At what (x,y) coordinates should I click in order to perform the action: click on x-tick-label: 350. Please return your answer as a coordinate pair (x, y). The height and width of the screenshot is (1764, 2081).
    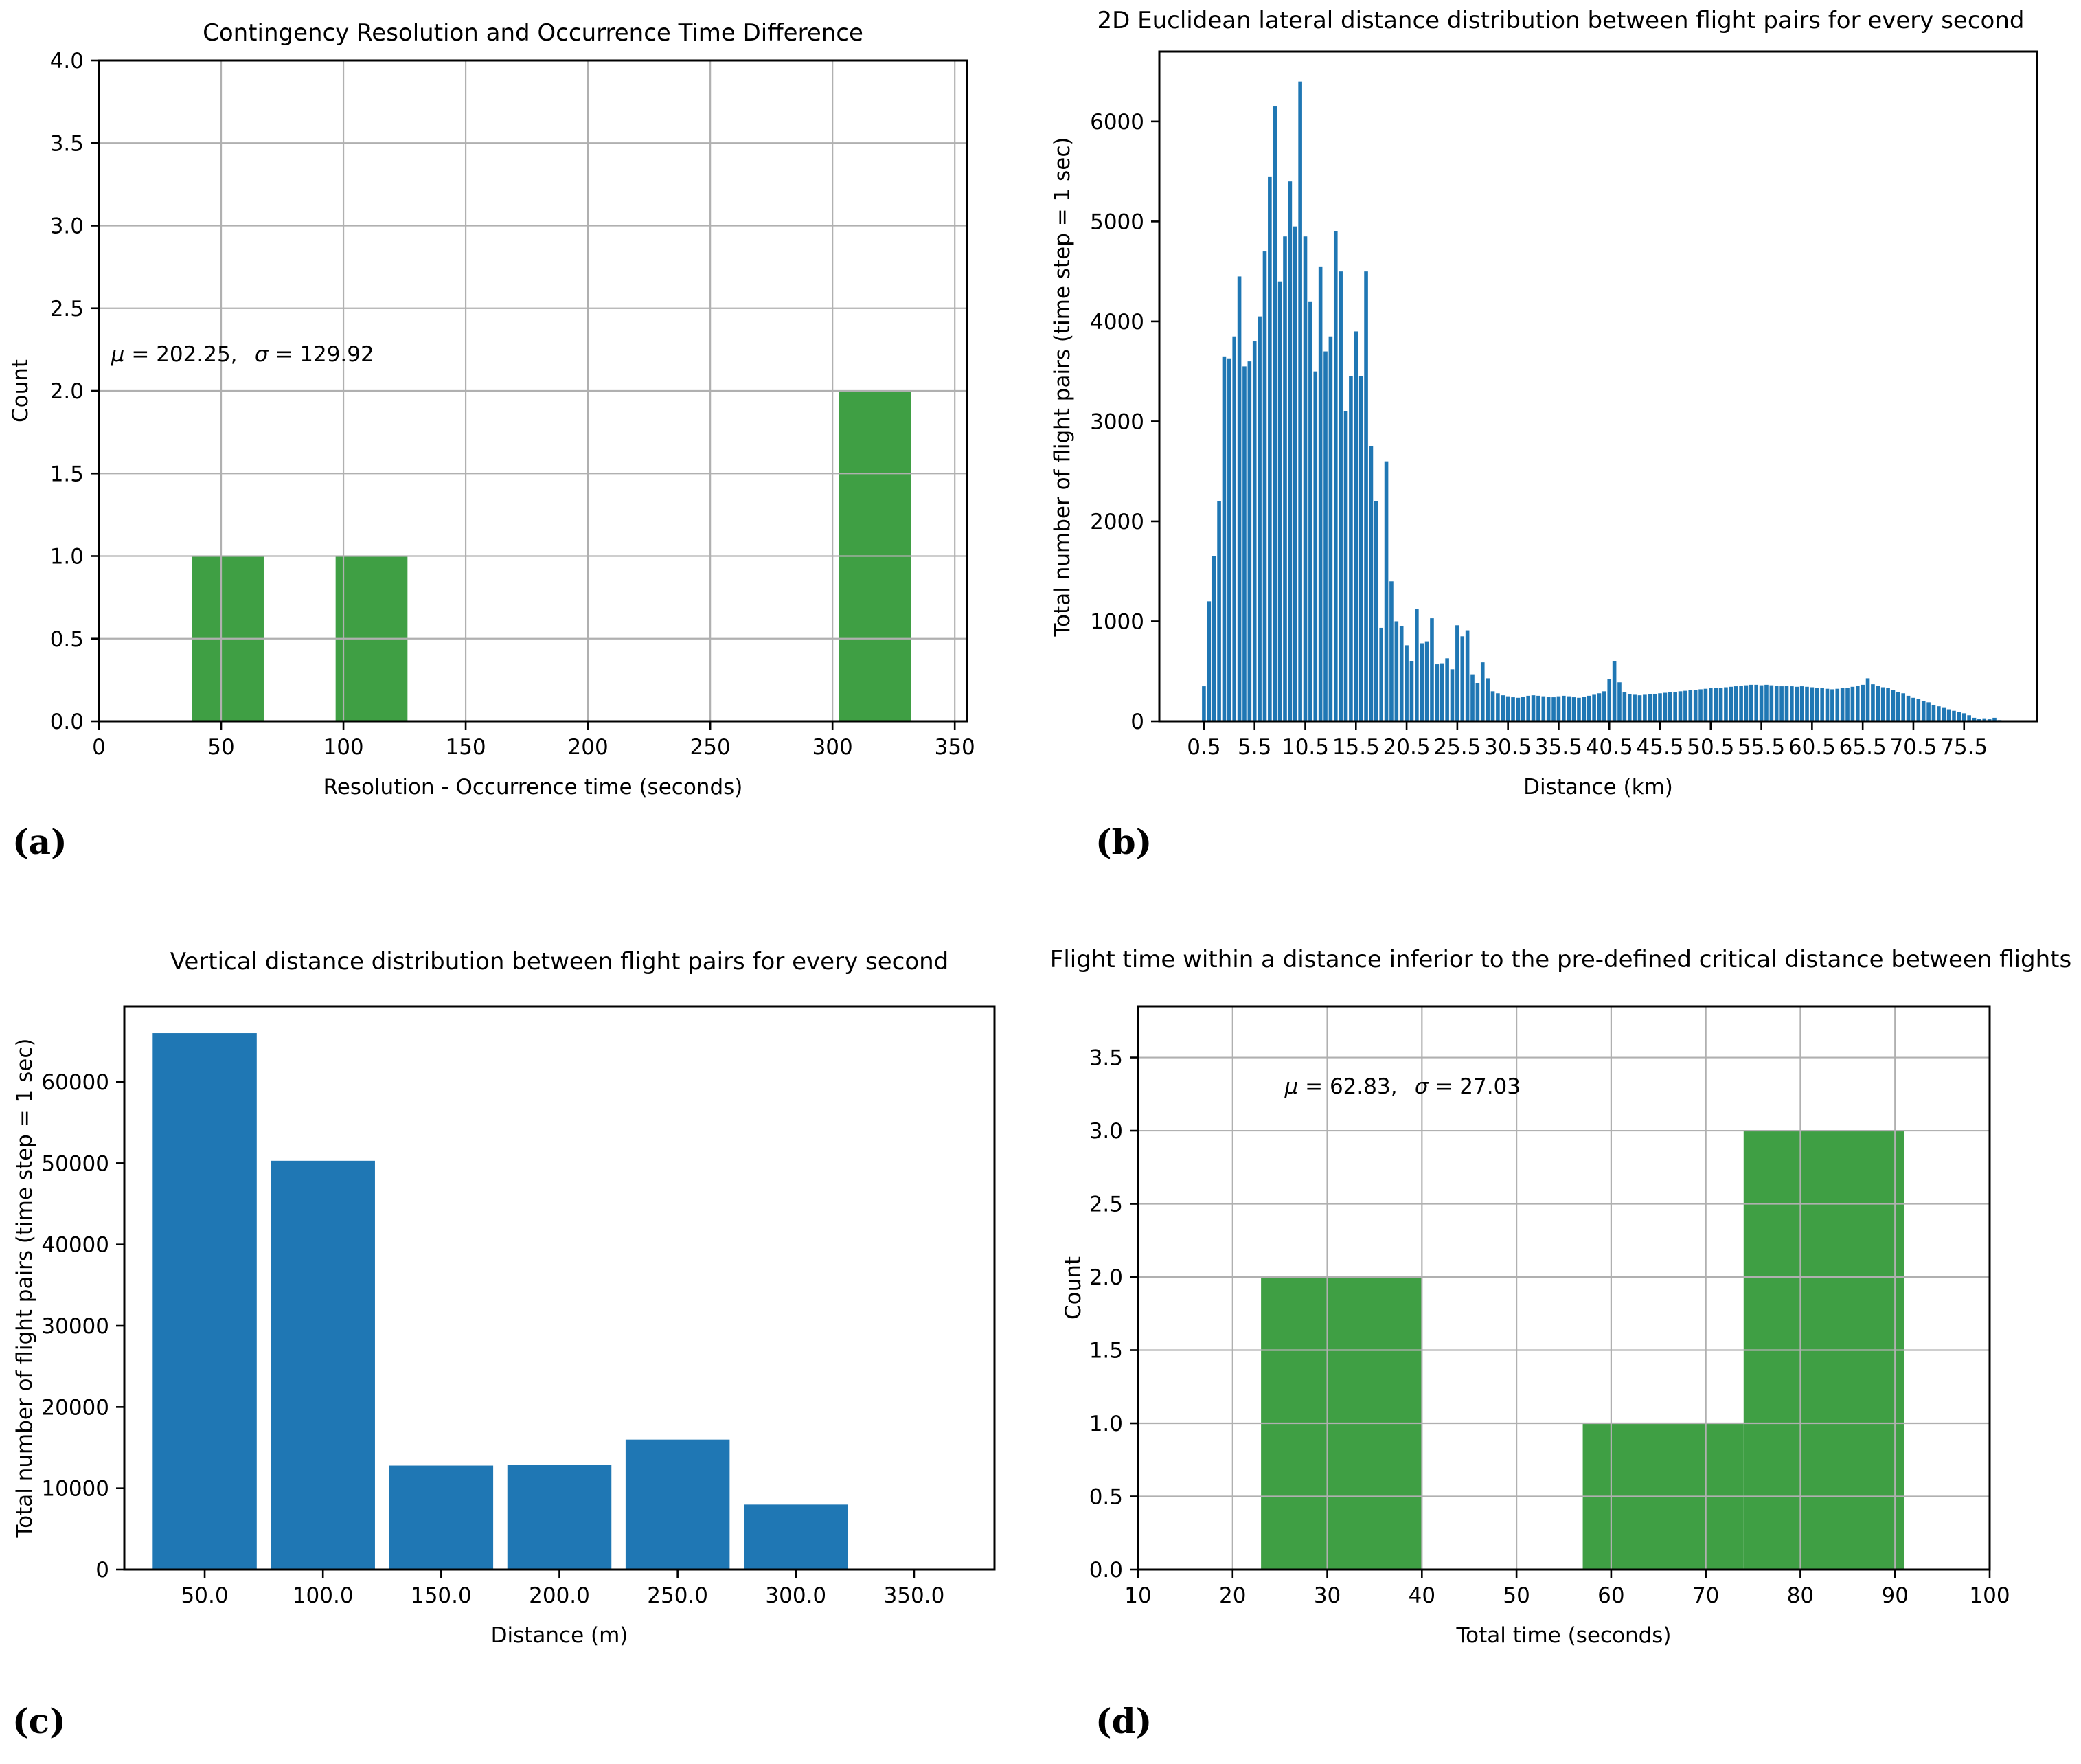
    Looking at the image, I should click on (955, 747).